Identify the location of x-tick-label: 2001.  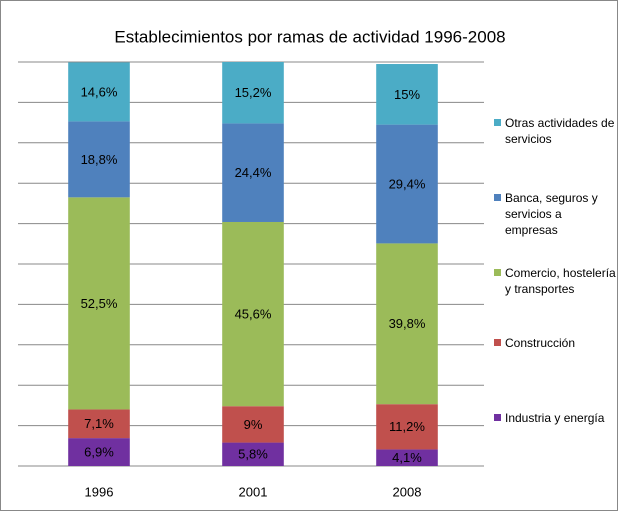
(253, 491).